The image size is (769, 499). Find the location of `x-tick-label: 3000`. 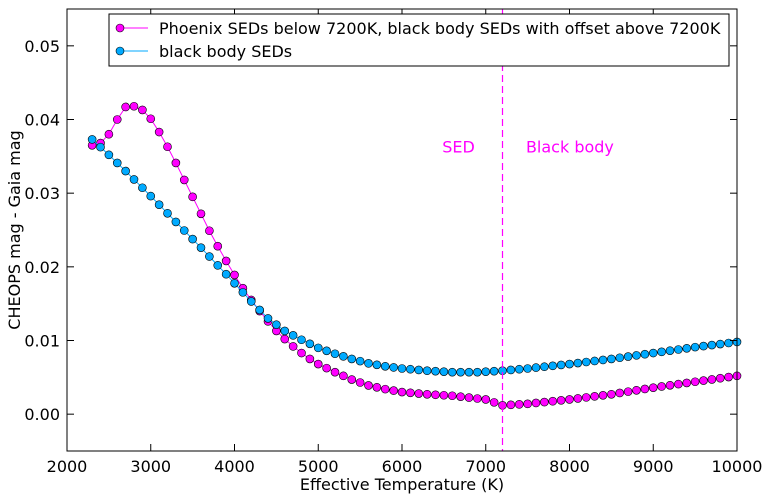

x-tick-label: 3000 is located at coordinates (150, 466).